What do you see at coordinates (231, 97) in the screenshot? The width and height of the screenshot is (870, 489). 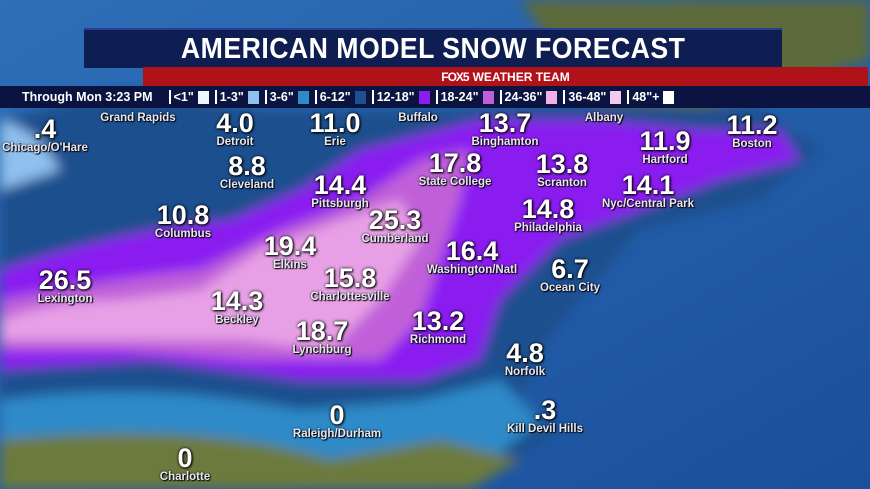 I see `legend-label: 1-3"` at bounding box center [231, 97].